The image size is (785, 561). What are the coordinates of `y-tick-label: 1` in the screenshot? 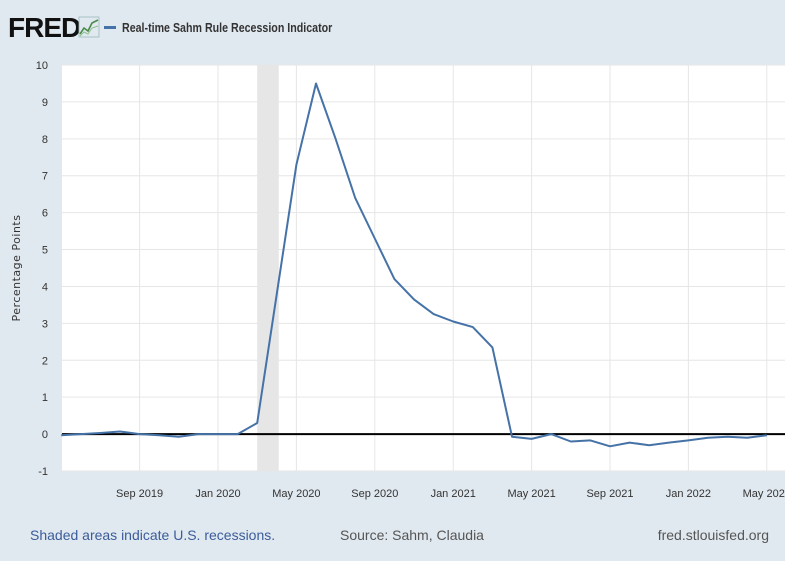 It's located at (45, 398).